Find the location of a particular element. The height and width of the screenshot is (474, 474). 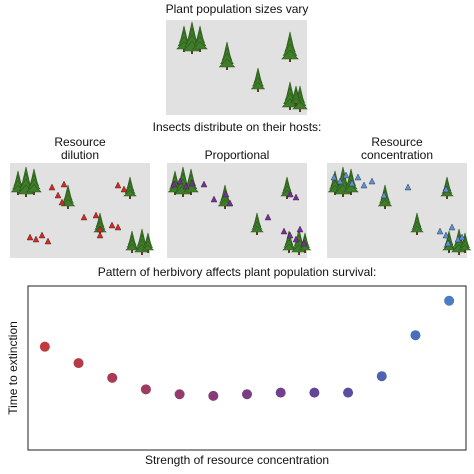

top-title: Plant population sizes vary is located at coordinates (237, 9).